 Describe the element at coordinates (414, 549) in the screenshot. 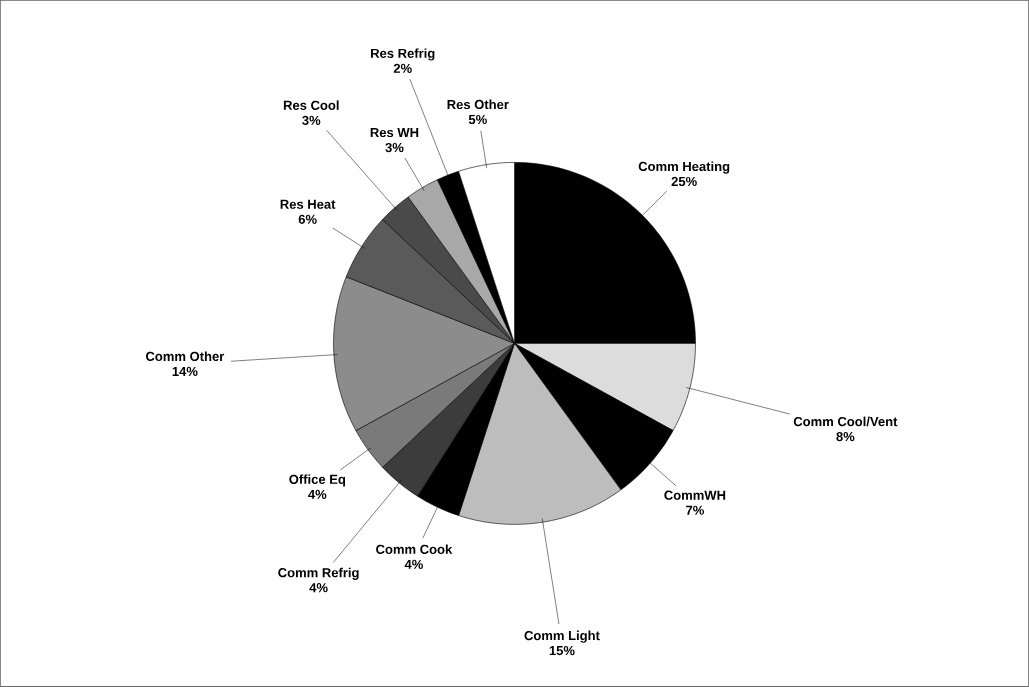

I see `slice-label: Comm Cook` at that location.